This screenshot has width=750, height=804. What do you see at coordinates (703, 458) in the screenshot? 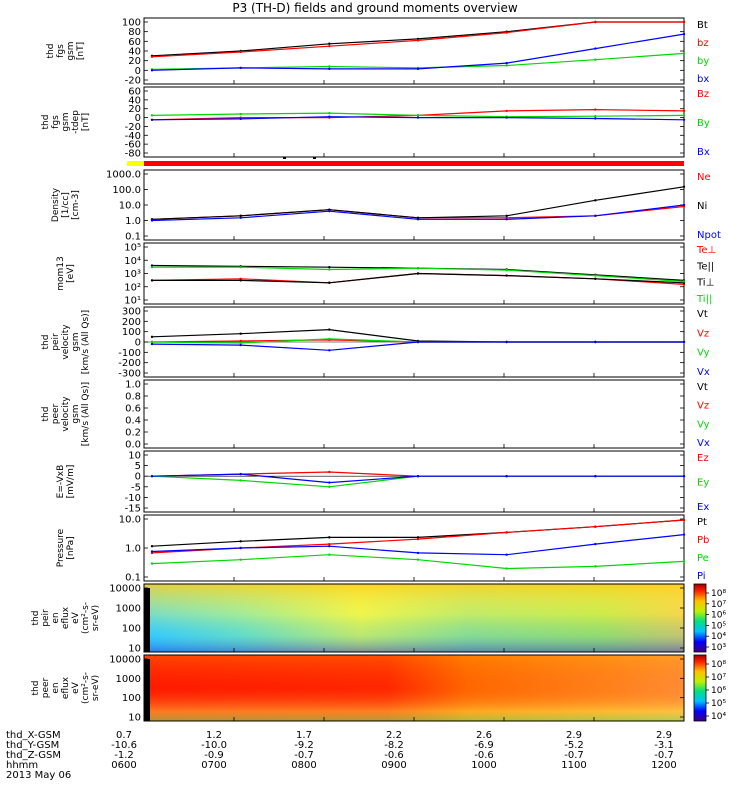
I see `legend-label: Ez` at bounding box center [703, 458].